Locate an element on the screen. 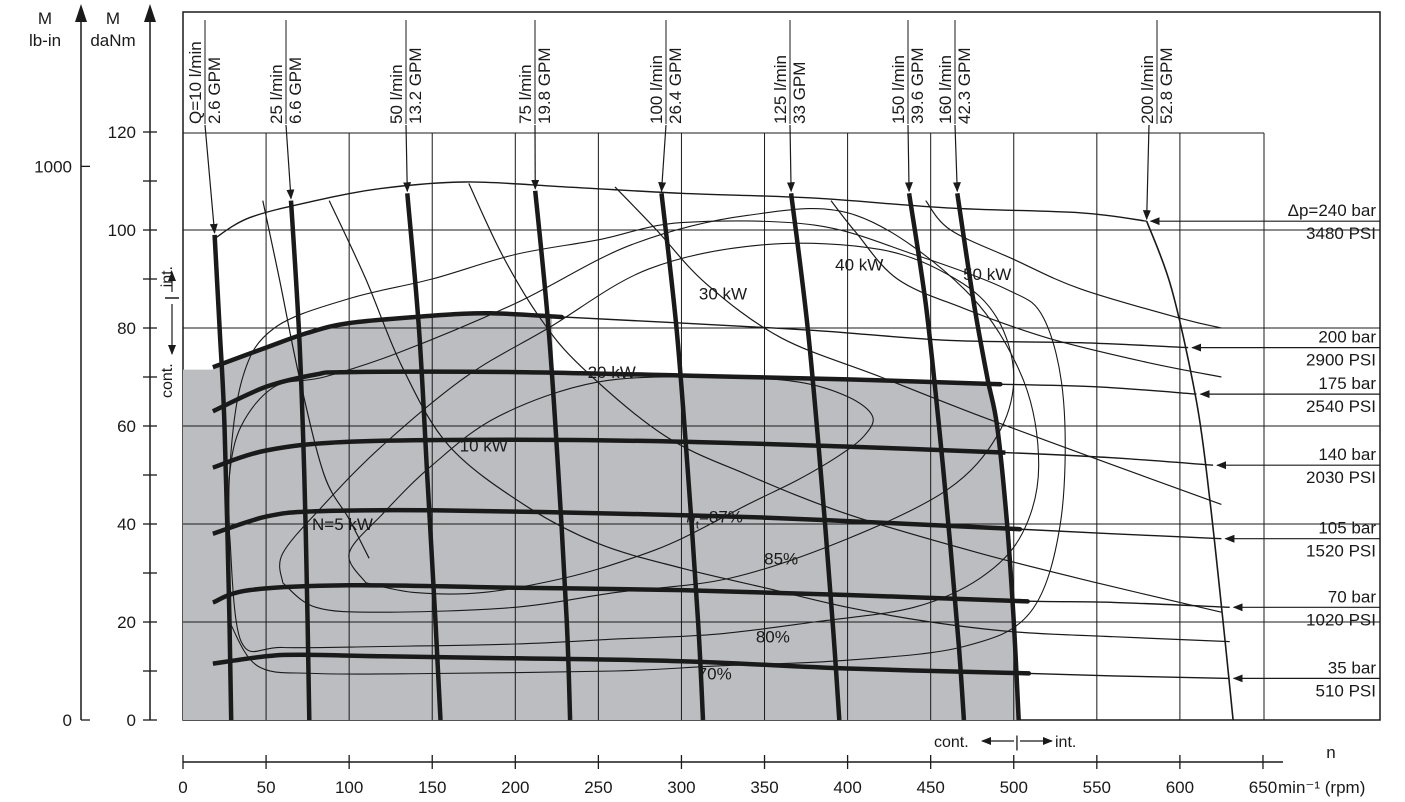  flow-label-150-l-min: 150 l/min 39.6 GPM is located at coordinates (908, 72).